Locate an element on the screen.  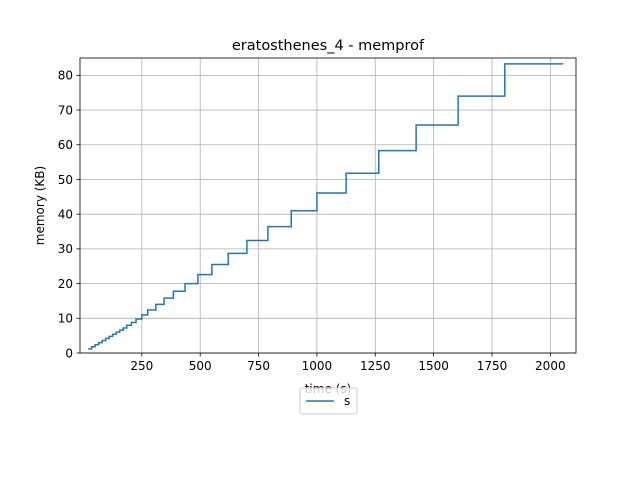
y-tick-label: 60 is located at coordinates (65, 145).